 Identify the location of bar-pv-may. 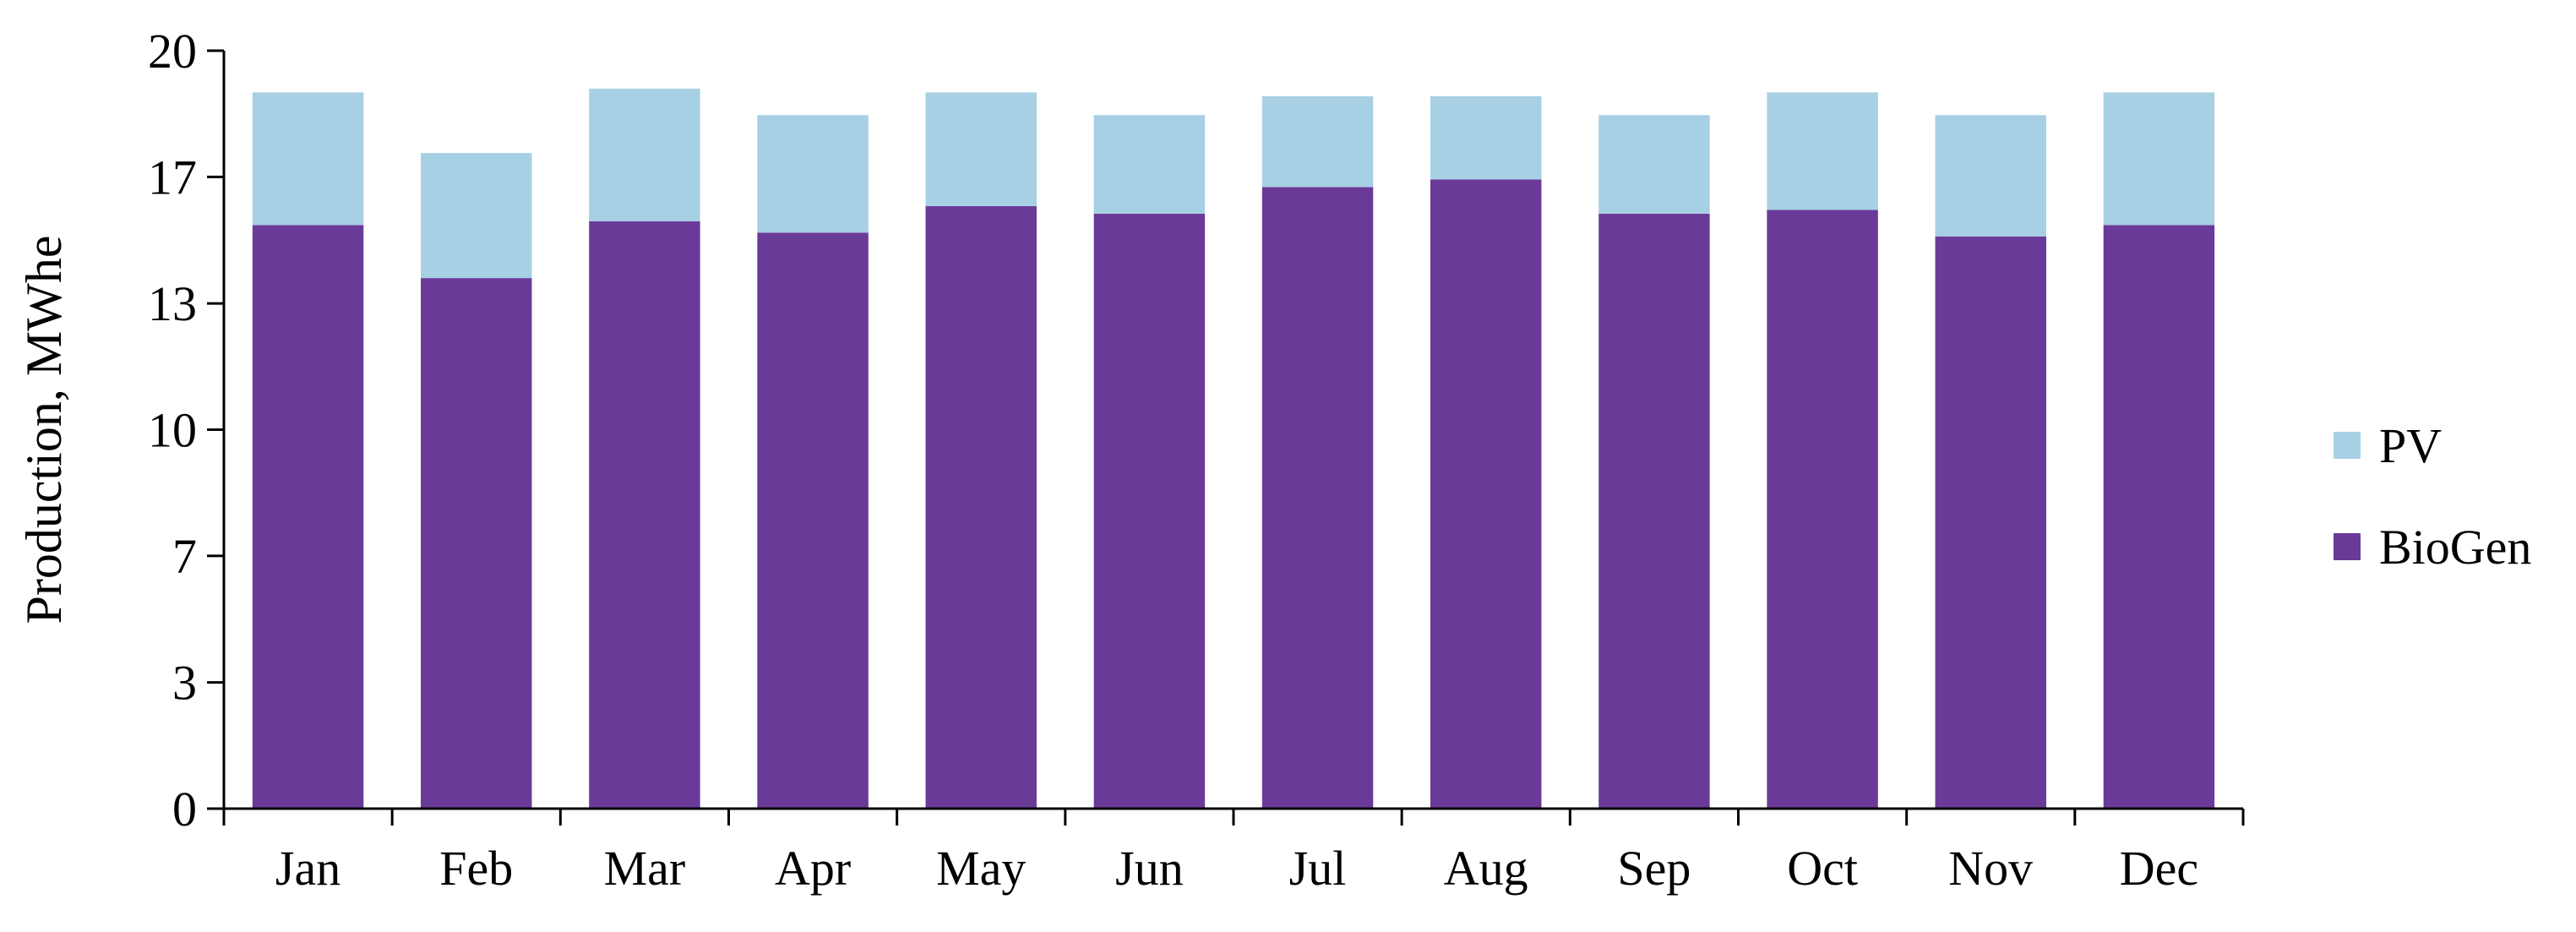
(981, 149).